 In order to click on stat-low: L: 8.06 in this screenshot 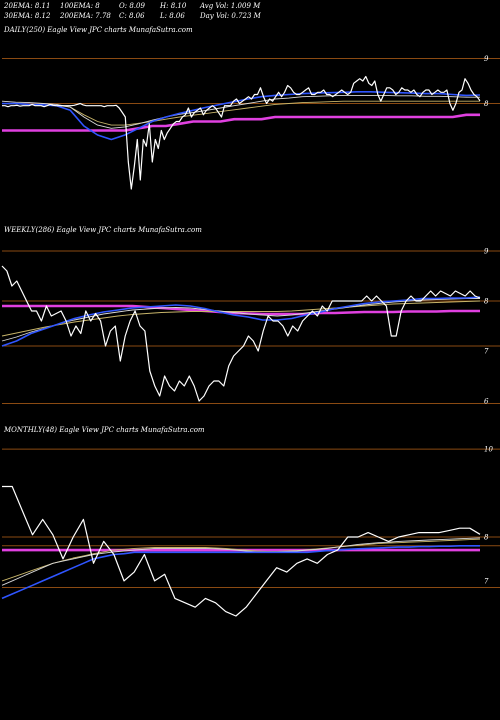, I will do `click(172, 16)`.